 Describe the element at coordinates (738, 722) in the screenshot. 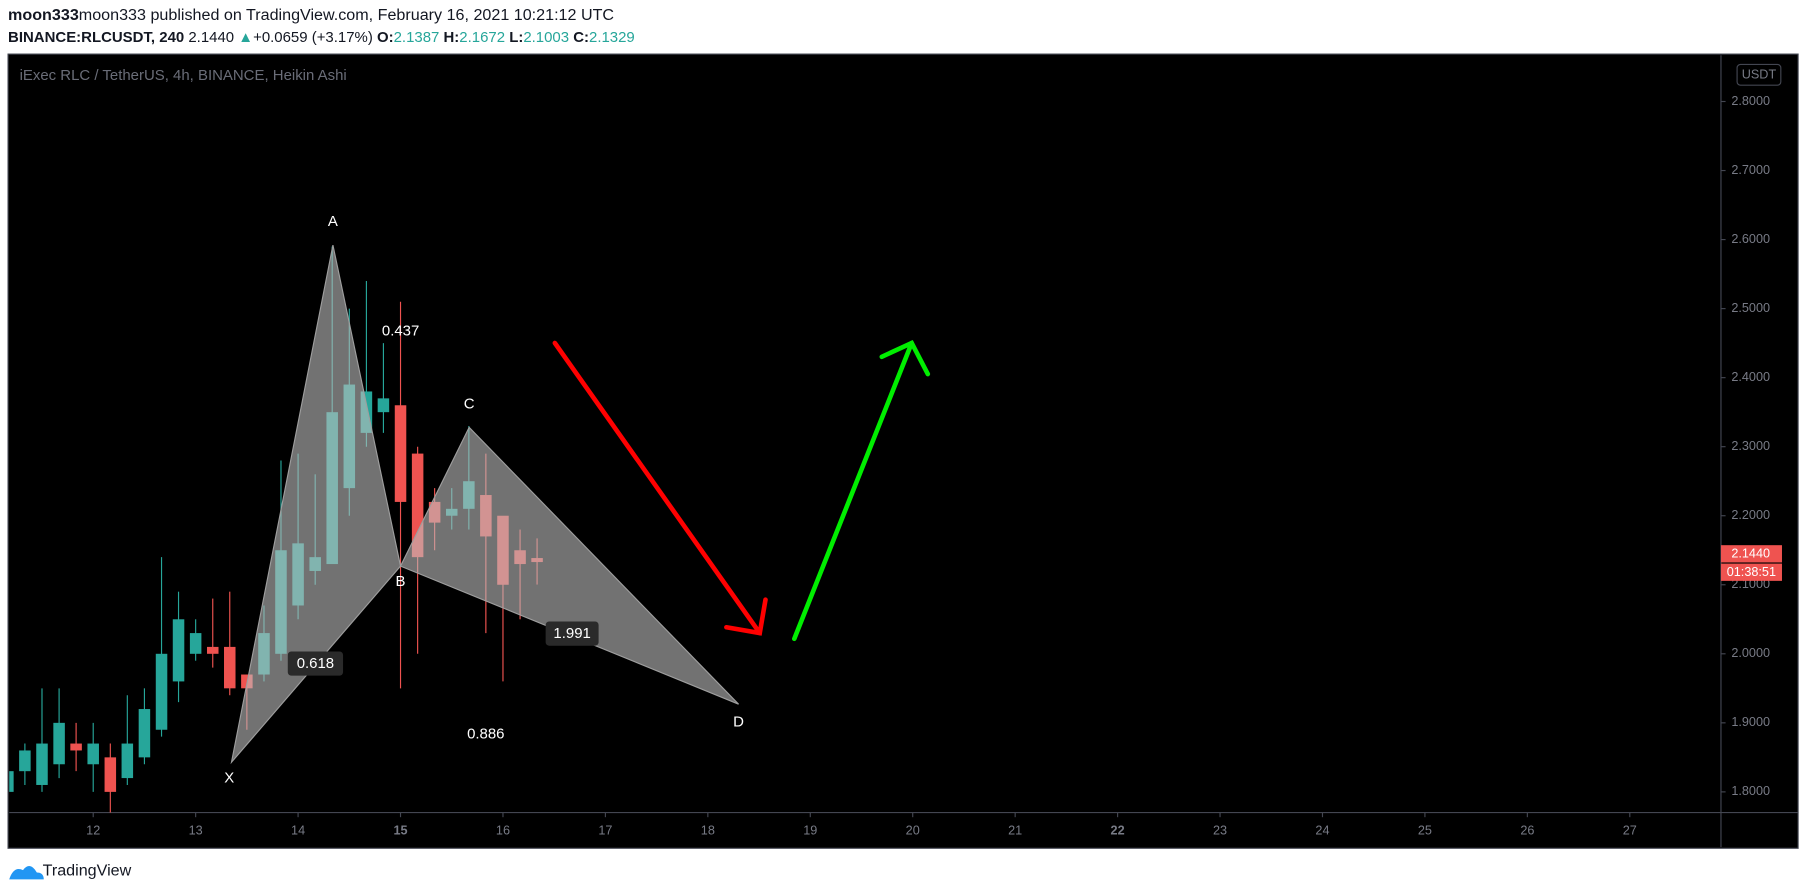

I see `pattern-point-label: D` at that location.